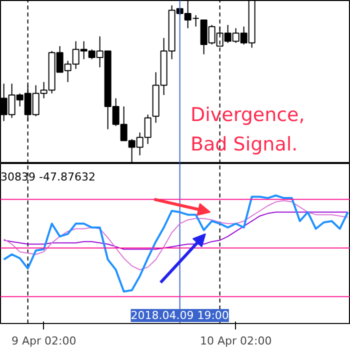 This screenshot has width=350, height=350. I want to click on x-tick-label: 9 Apr 02:00, so click(43, 341).